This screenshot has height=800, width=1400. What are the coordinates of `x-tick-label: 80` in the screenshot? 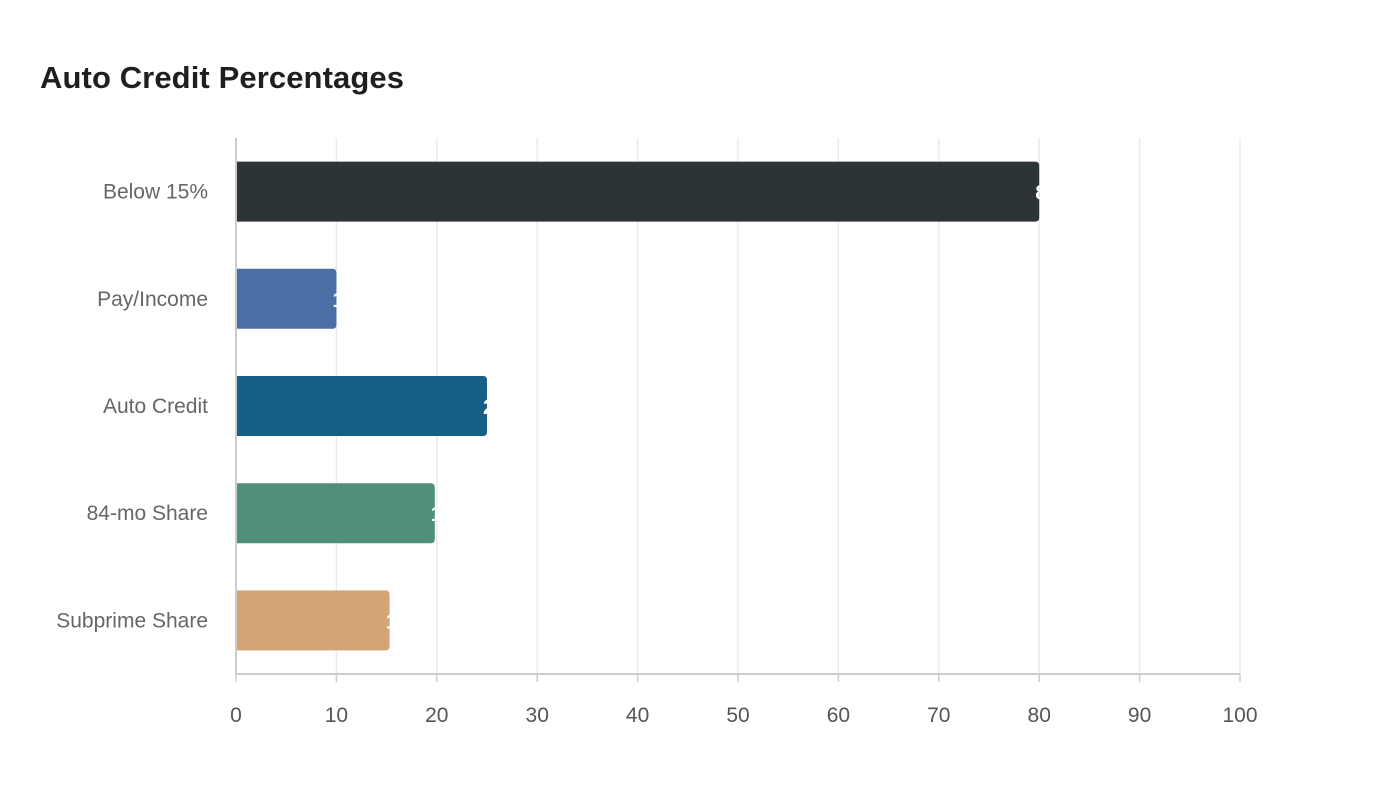 It's located at (1039, 715).